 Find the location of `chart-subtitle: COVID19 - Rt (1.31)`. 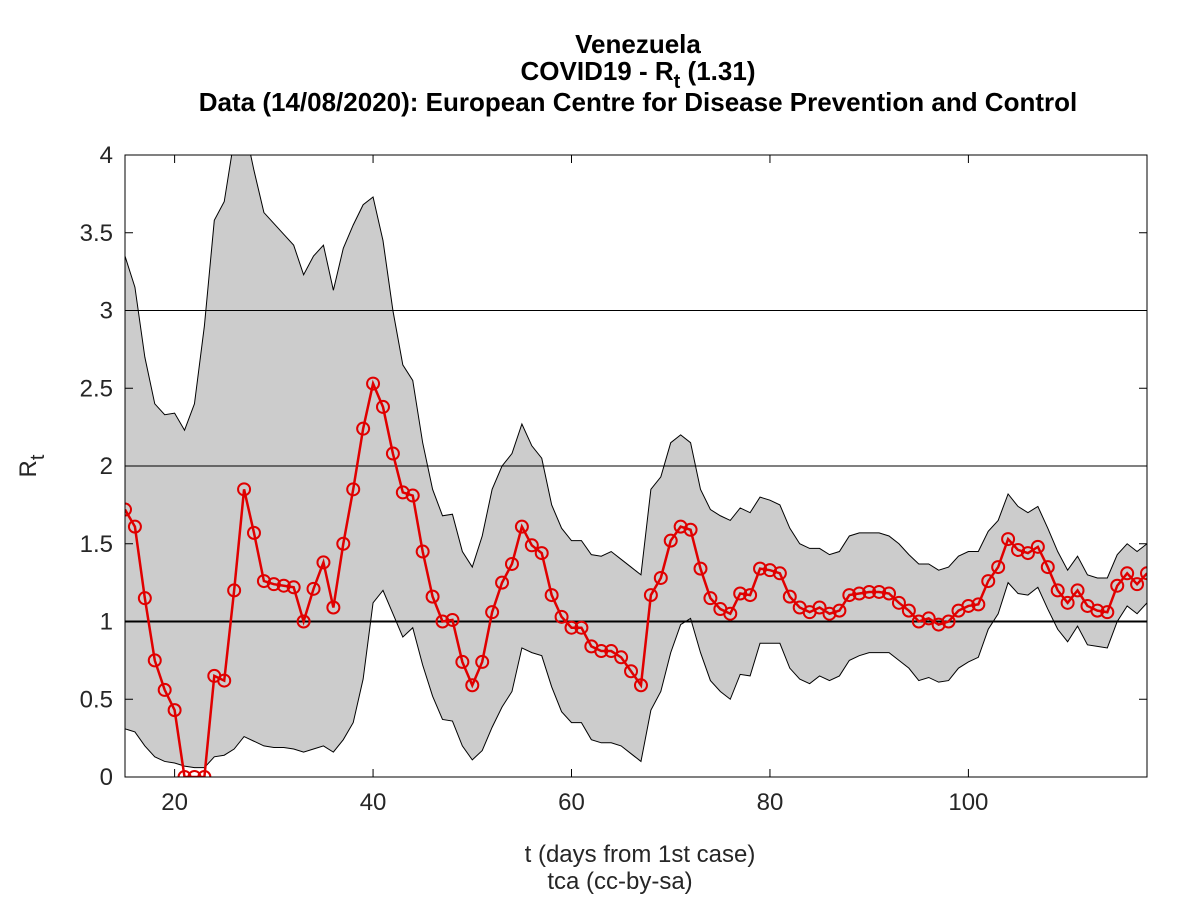

chart-subtitle: COVID19 - Rt (1.31) is located at coordinates (638, 74).